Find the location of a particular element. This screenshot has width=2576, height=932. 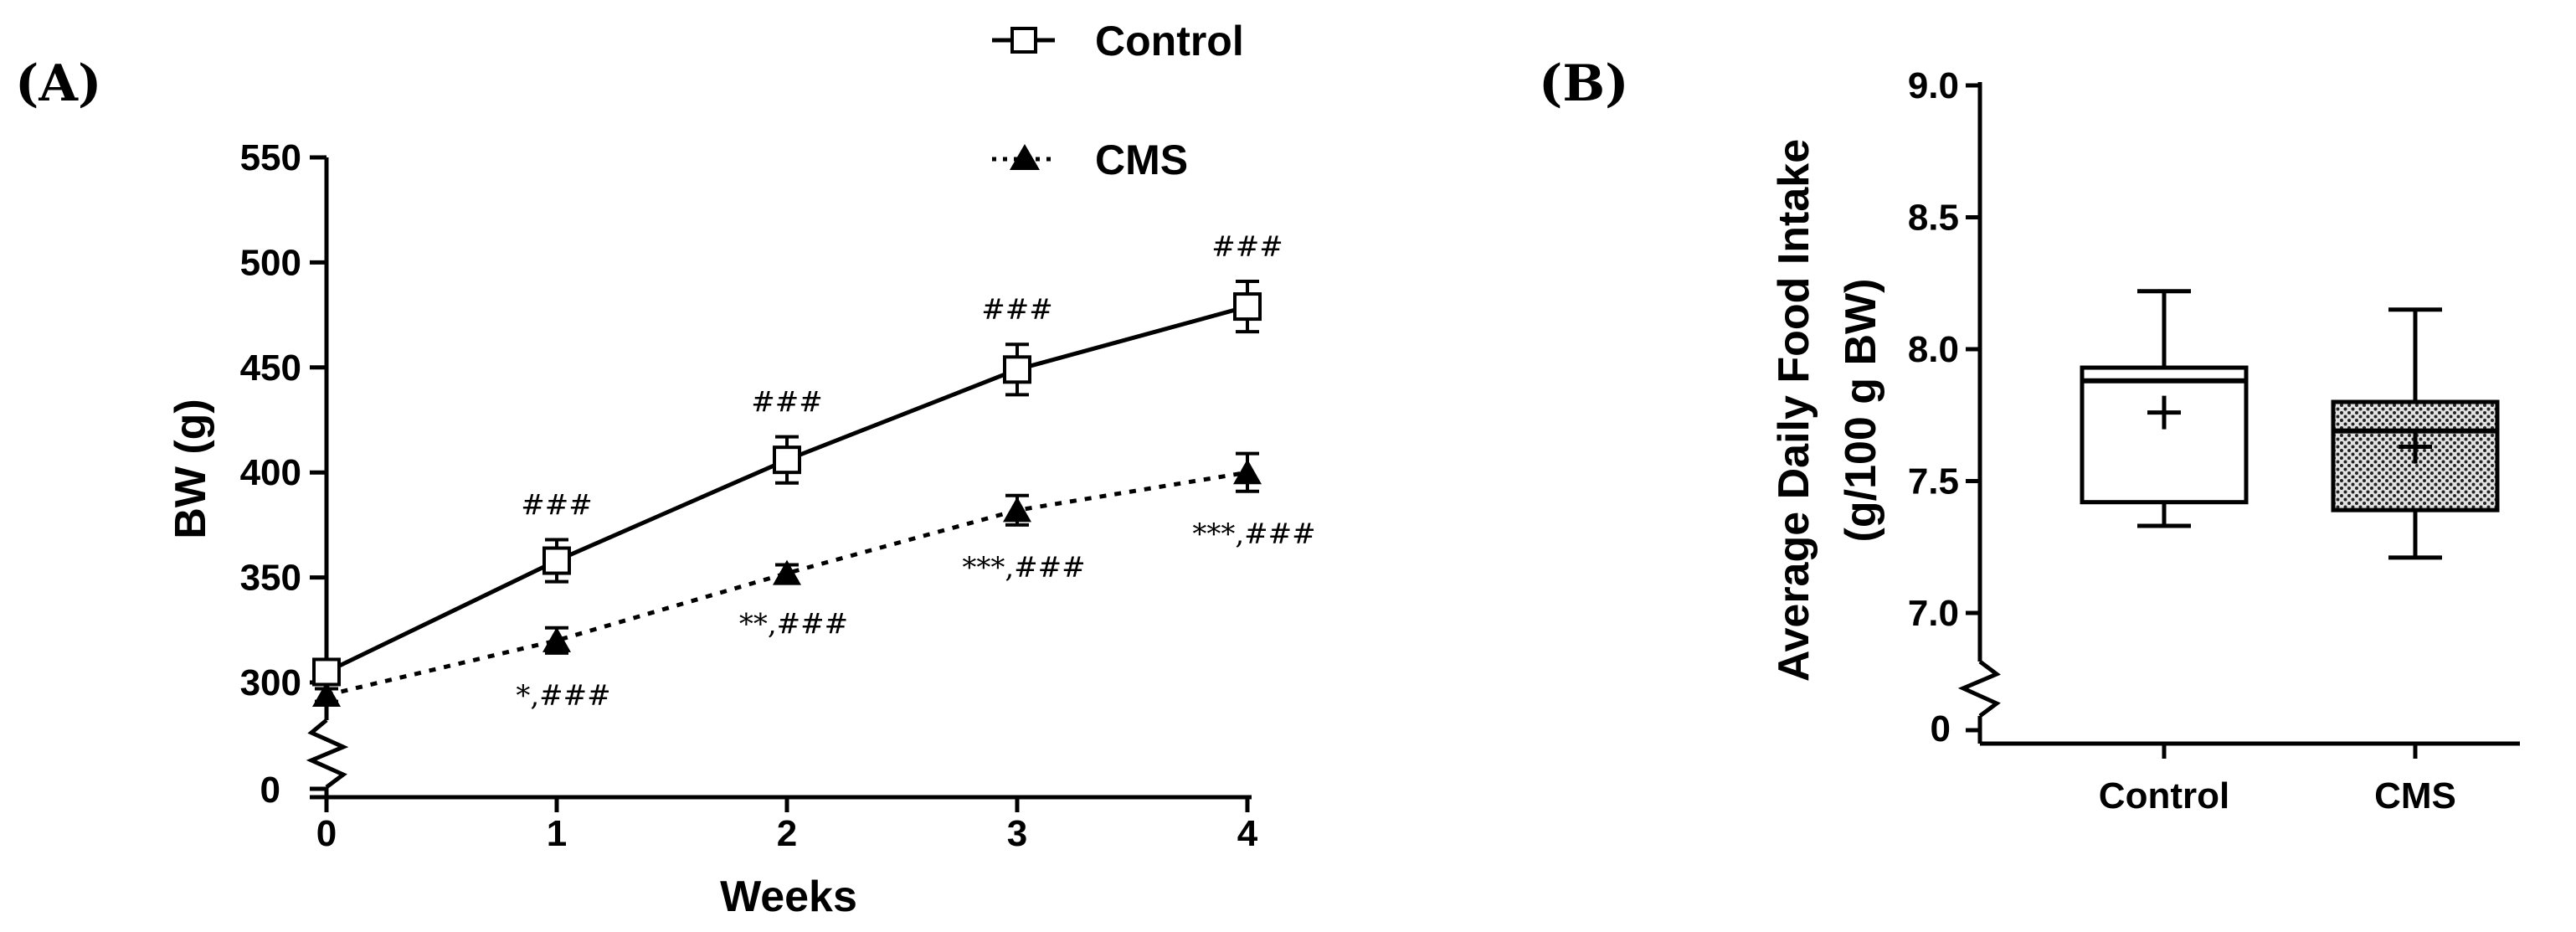

b-x-tick-label: Control is located at coordinates (2164, 795).